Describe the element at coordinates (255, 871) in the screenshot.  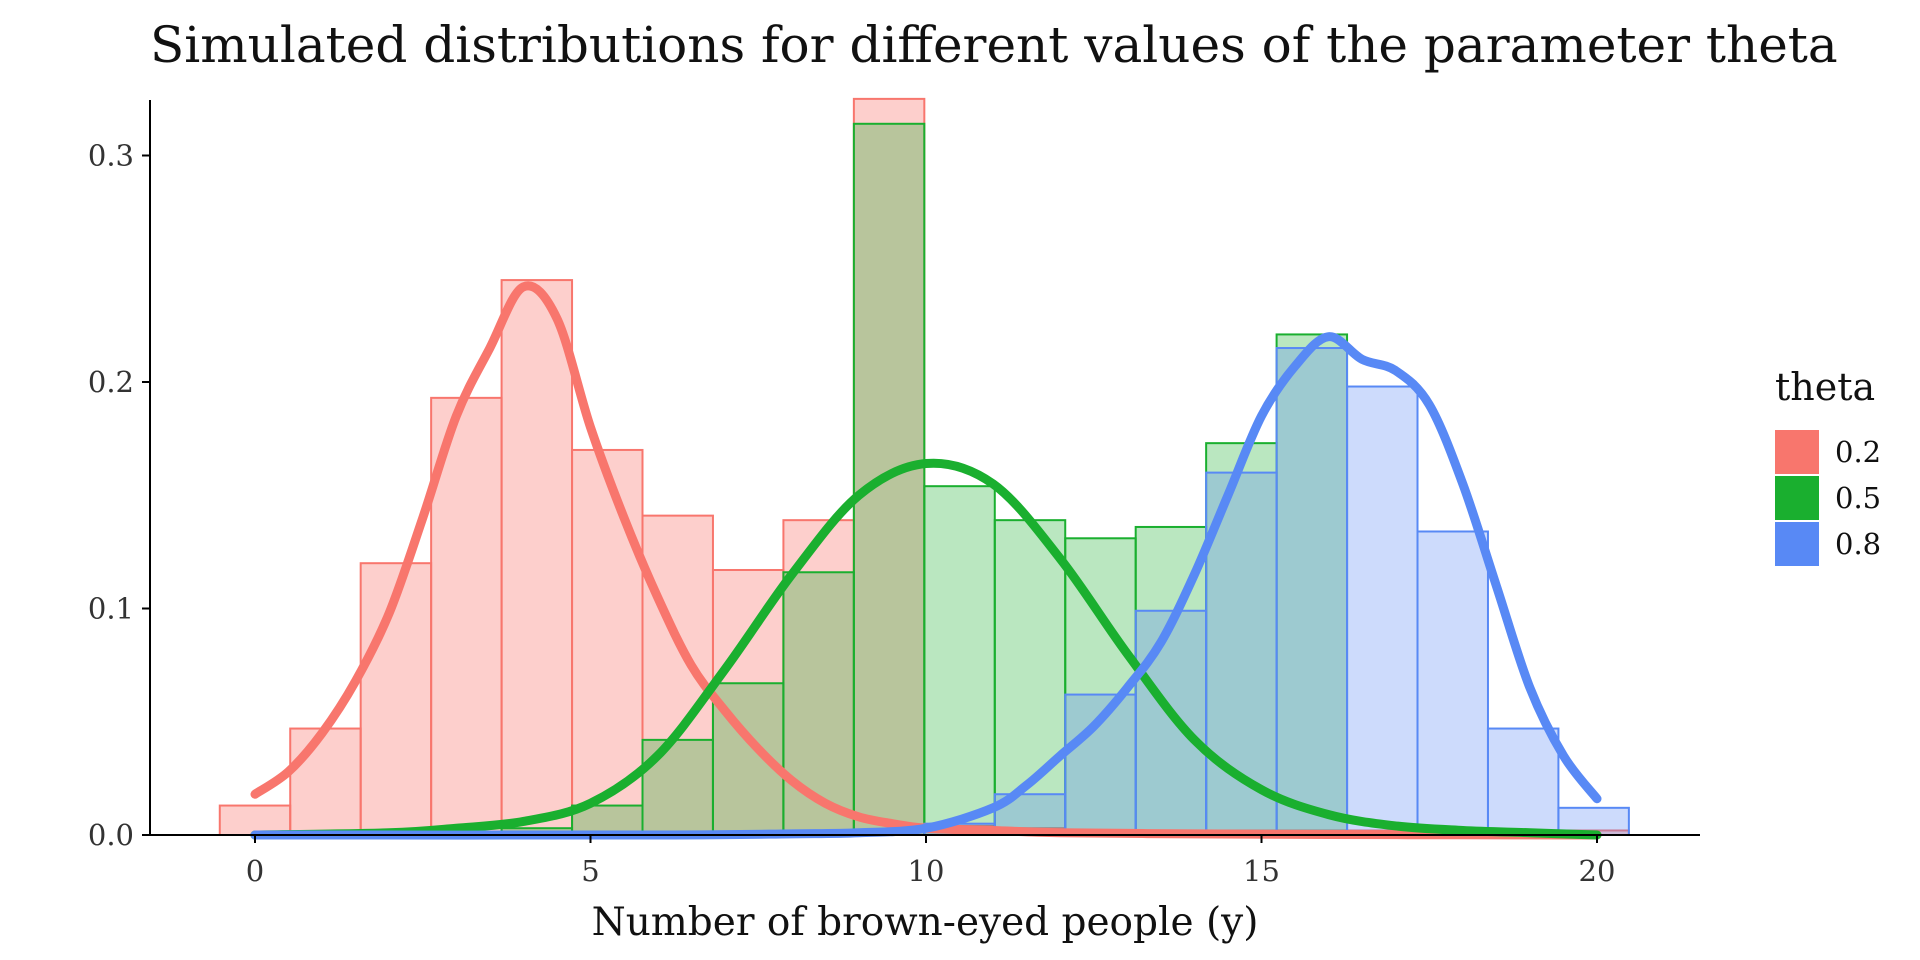
I see `x-tick-label: 0` at that location.